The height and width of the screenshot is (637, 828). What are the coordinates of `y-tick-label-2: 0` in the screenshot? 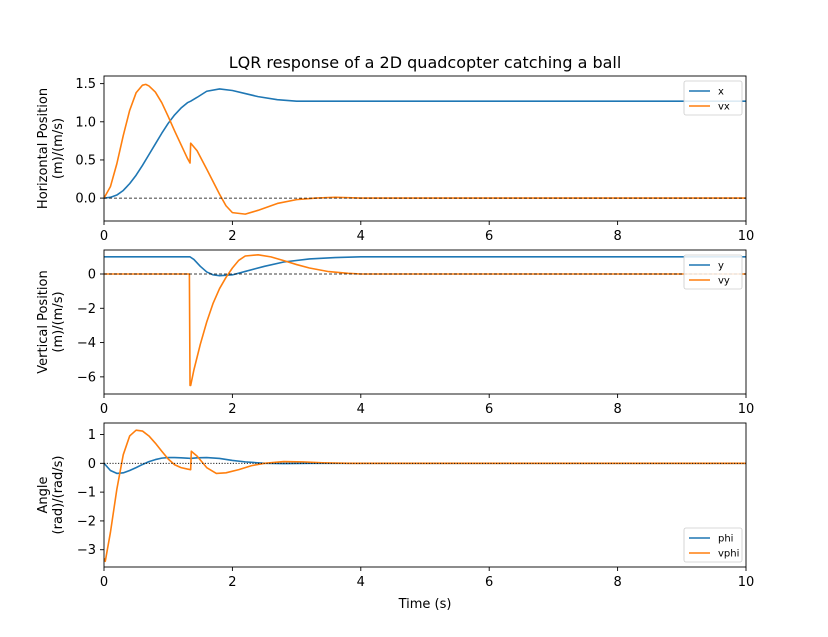 It's located at (92, 275).